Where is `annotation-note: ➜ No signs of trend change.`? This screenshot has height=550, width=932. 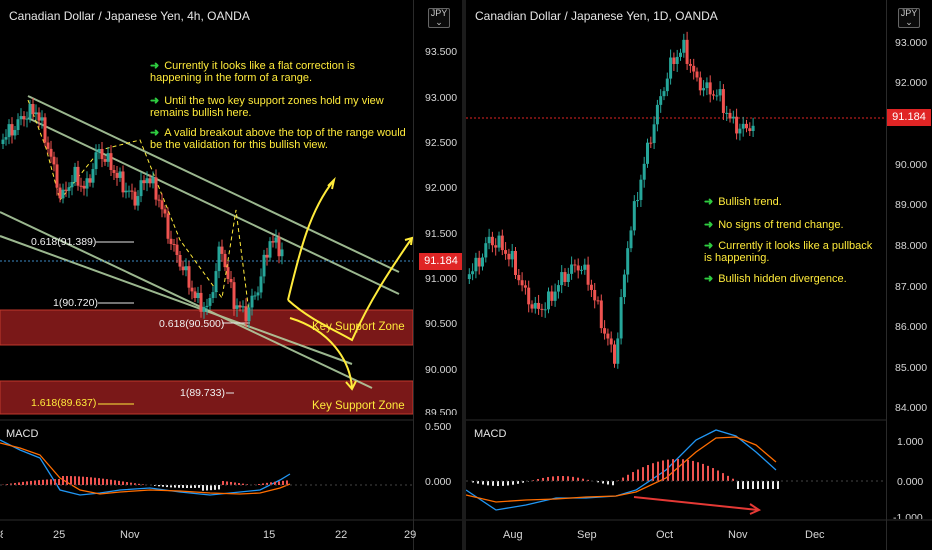
annotation-note: ➜ No signs of trend change. is located at coordinates (774, 225).